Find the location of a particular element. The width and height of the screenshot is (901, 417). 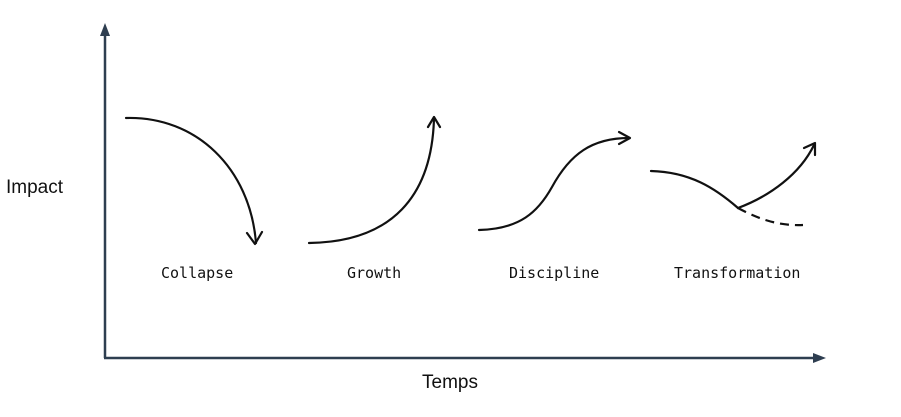

discipline-curve is located at coordinates (554, 181).